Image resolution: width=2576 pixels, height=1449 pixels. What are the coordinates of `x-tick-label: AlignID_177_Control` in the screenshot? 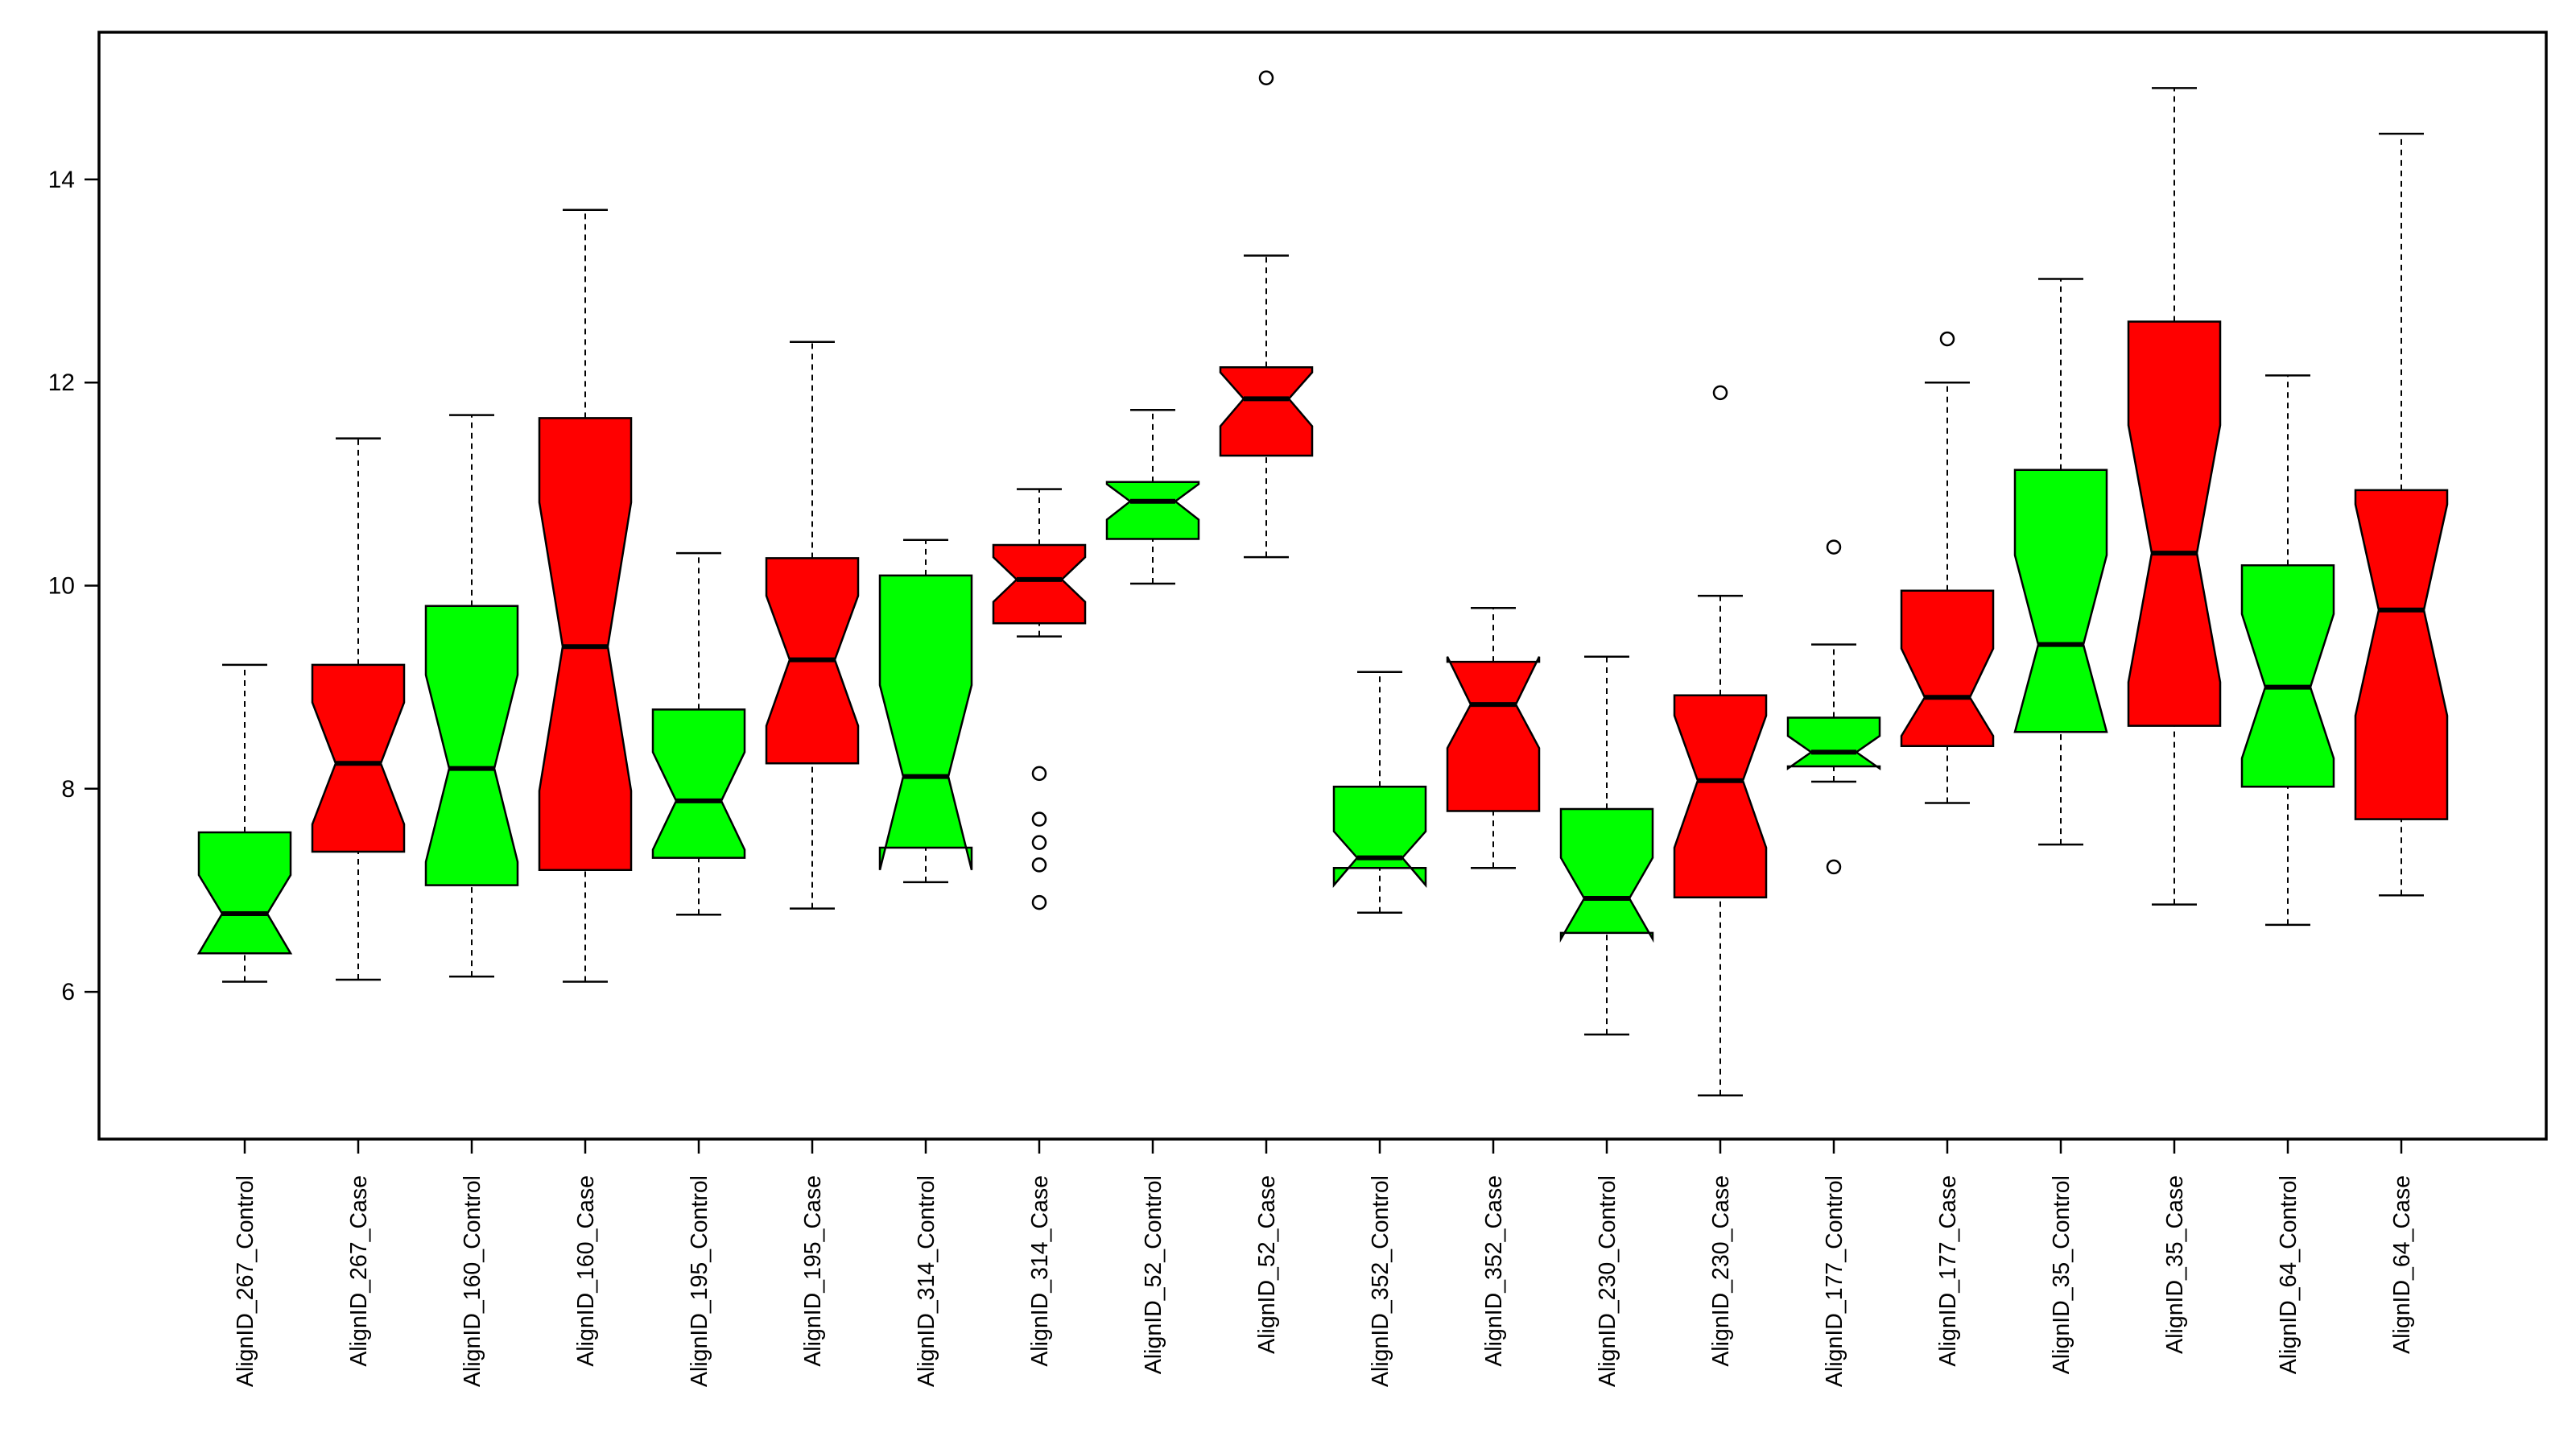 It's located at (1834, 1281).